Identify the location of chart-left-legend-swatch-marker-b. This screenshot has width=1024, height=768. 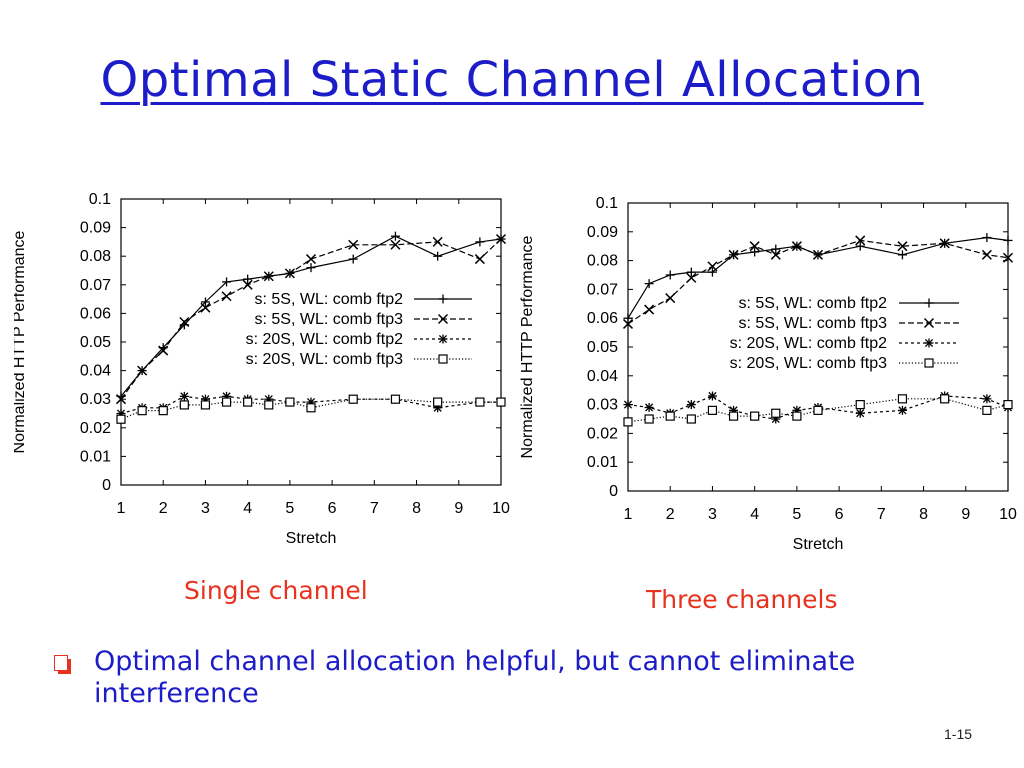
(443, 319).